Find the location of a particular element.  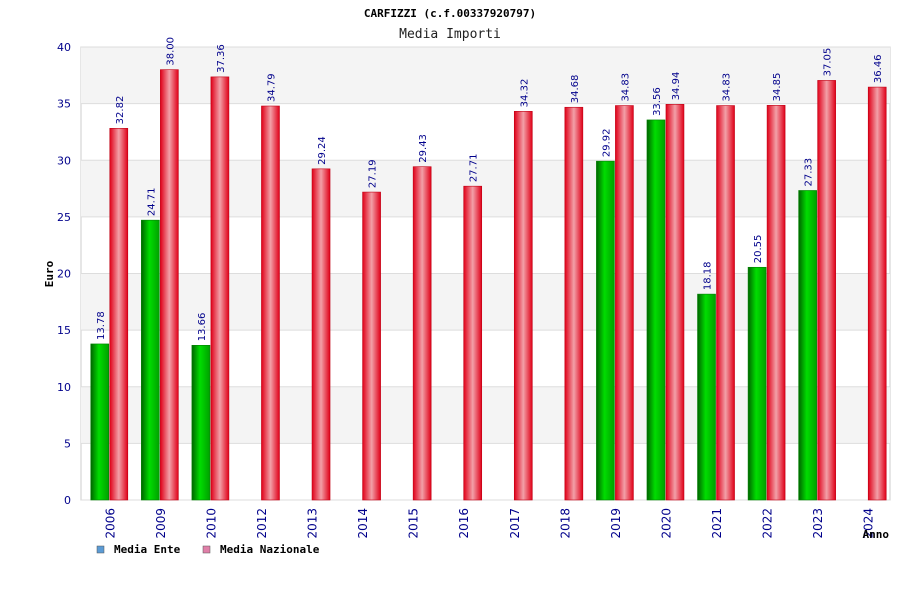

legend-swatch-media-nazionale is located at coordinates (206, 549).